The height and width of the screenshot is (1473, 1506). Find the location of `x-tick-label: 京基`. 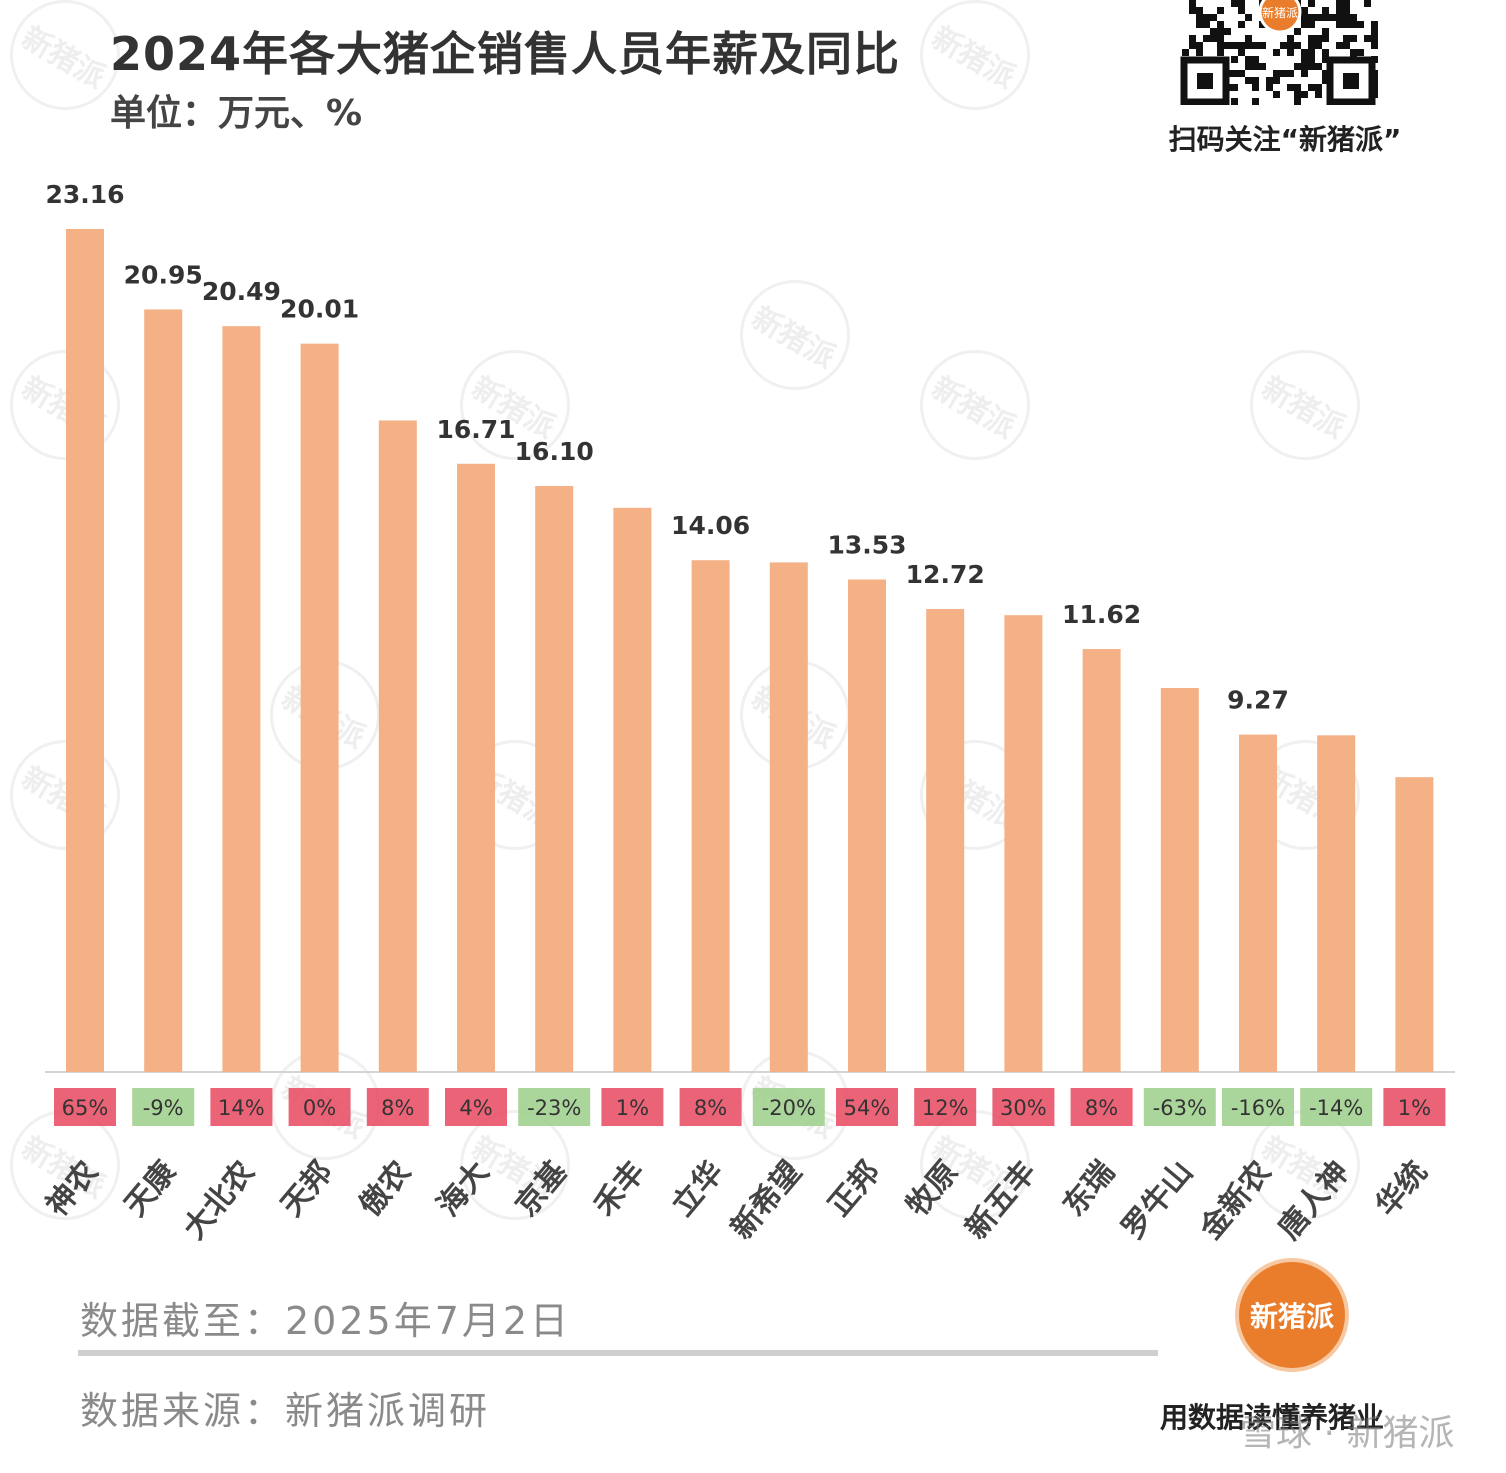

x-tick-label: 京基 is located at coordinates (541, 1189).